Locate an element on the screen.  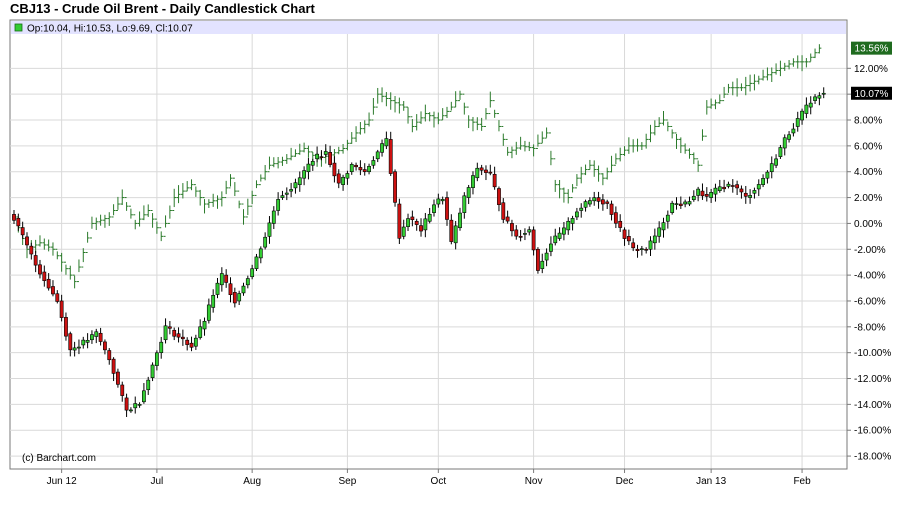
y-tick-label: -14.00% is located at coordinates (872, 405).